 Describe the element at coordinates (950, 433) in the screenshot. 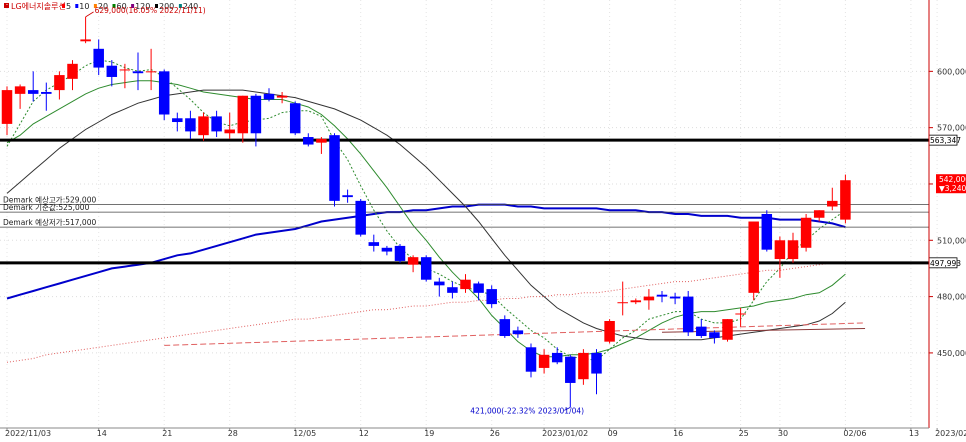

I see `x-tick-label: 2023/02/14` at that location.